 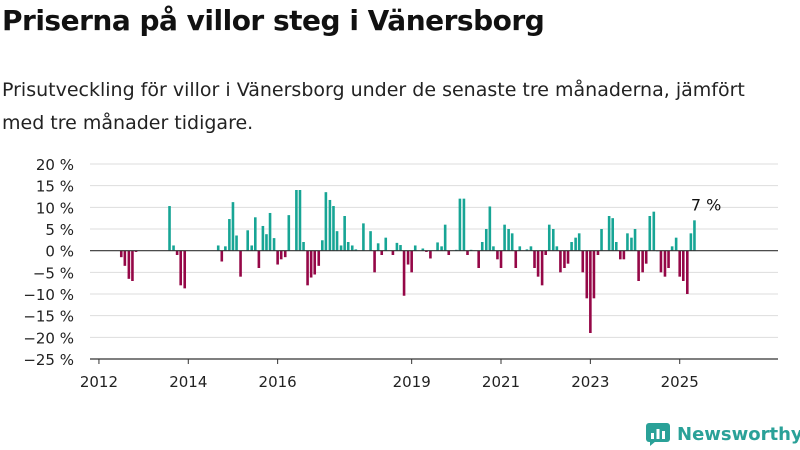 I want to click on brand-name: Newsworthy, so click(x=738, y=434).